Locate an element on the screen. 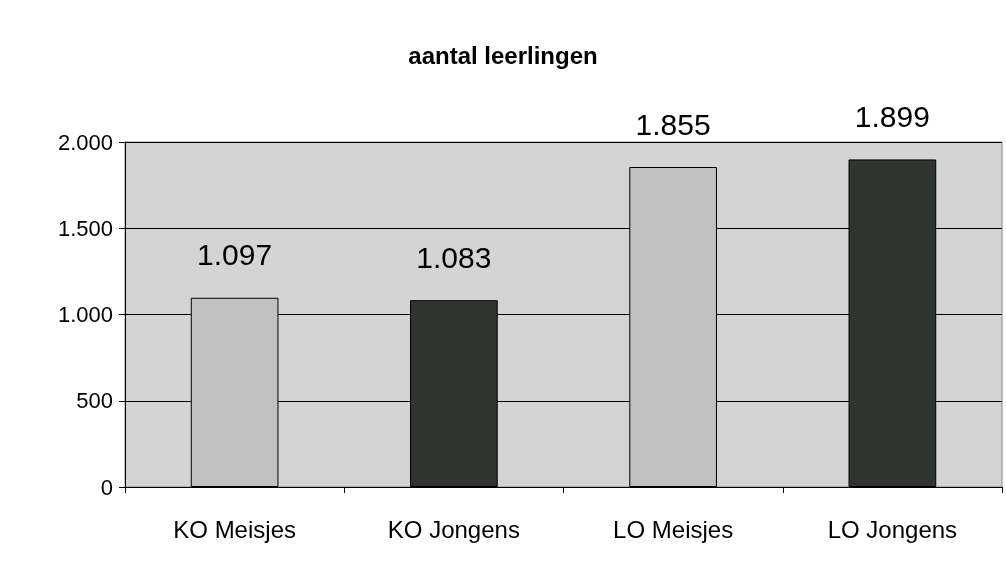 This screenshot has width=1006, height=583. x-tick-label: KO Meisjes is located at coordinates (234, 529).